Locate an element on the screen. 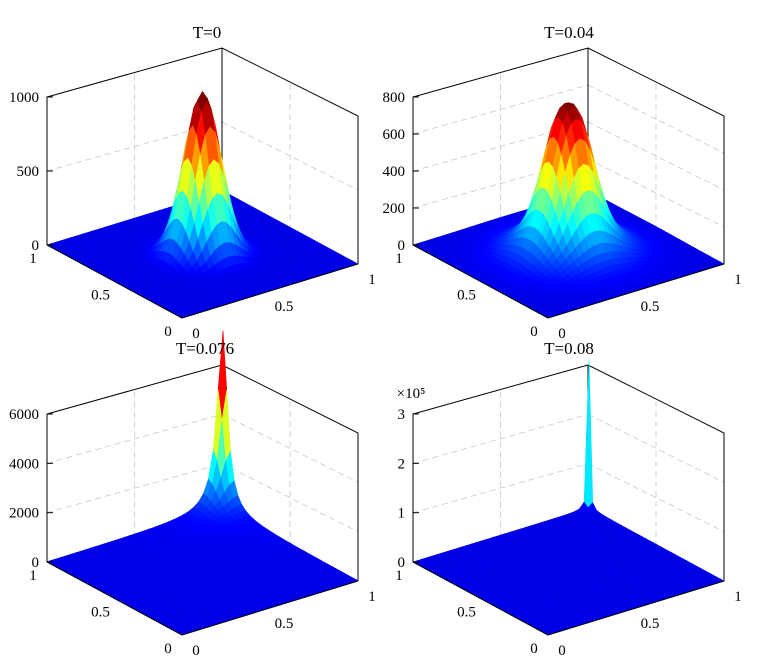 The height and width of the screenshot is (672, 778). z-tick-label: 500 is located at coordinates (28, 172).